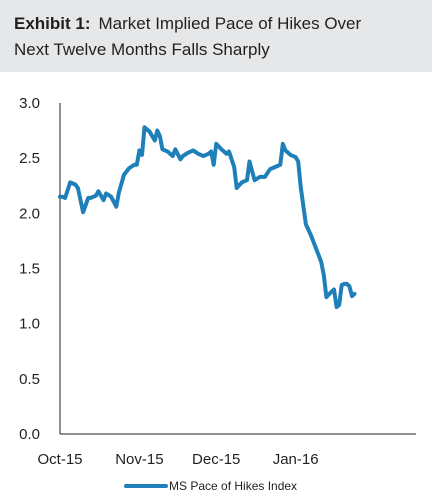 The image size is (432, 504). Describe the element at coordinates (29, 213) in the screenshot. I see `y-tick-label: 2.0` at that location.